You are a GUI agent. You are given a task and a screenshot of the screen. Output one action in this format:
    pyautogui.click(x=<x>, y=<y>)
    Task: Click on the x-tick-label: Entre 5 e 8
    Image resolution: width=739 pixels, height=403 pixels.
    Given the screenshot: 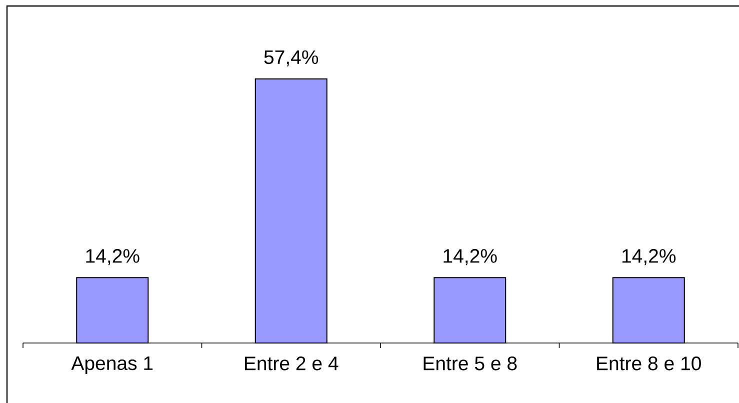 What is the action you would take?
    pyautogui.click(x=470, y=363)
    